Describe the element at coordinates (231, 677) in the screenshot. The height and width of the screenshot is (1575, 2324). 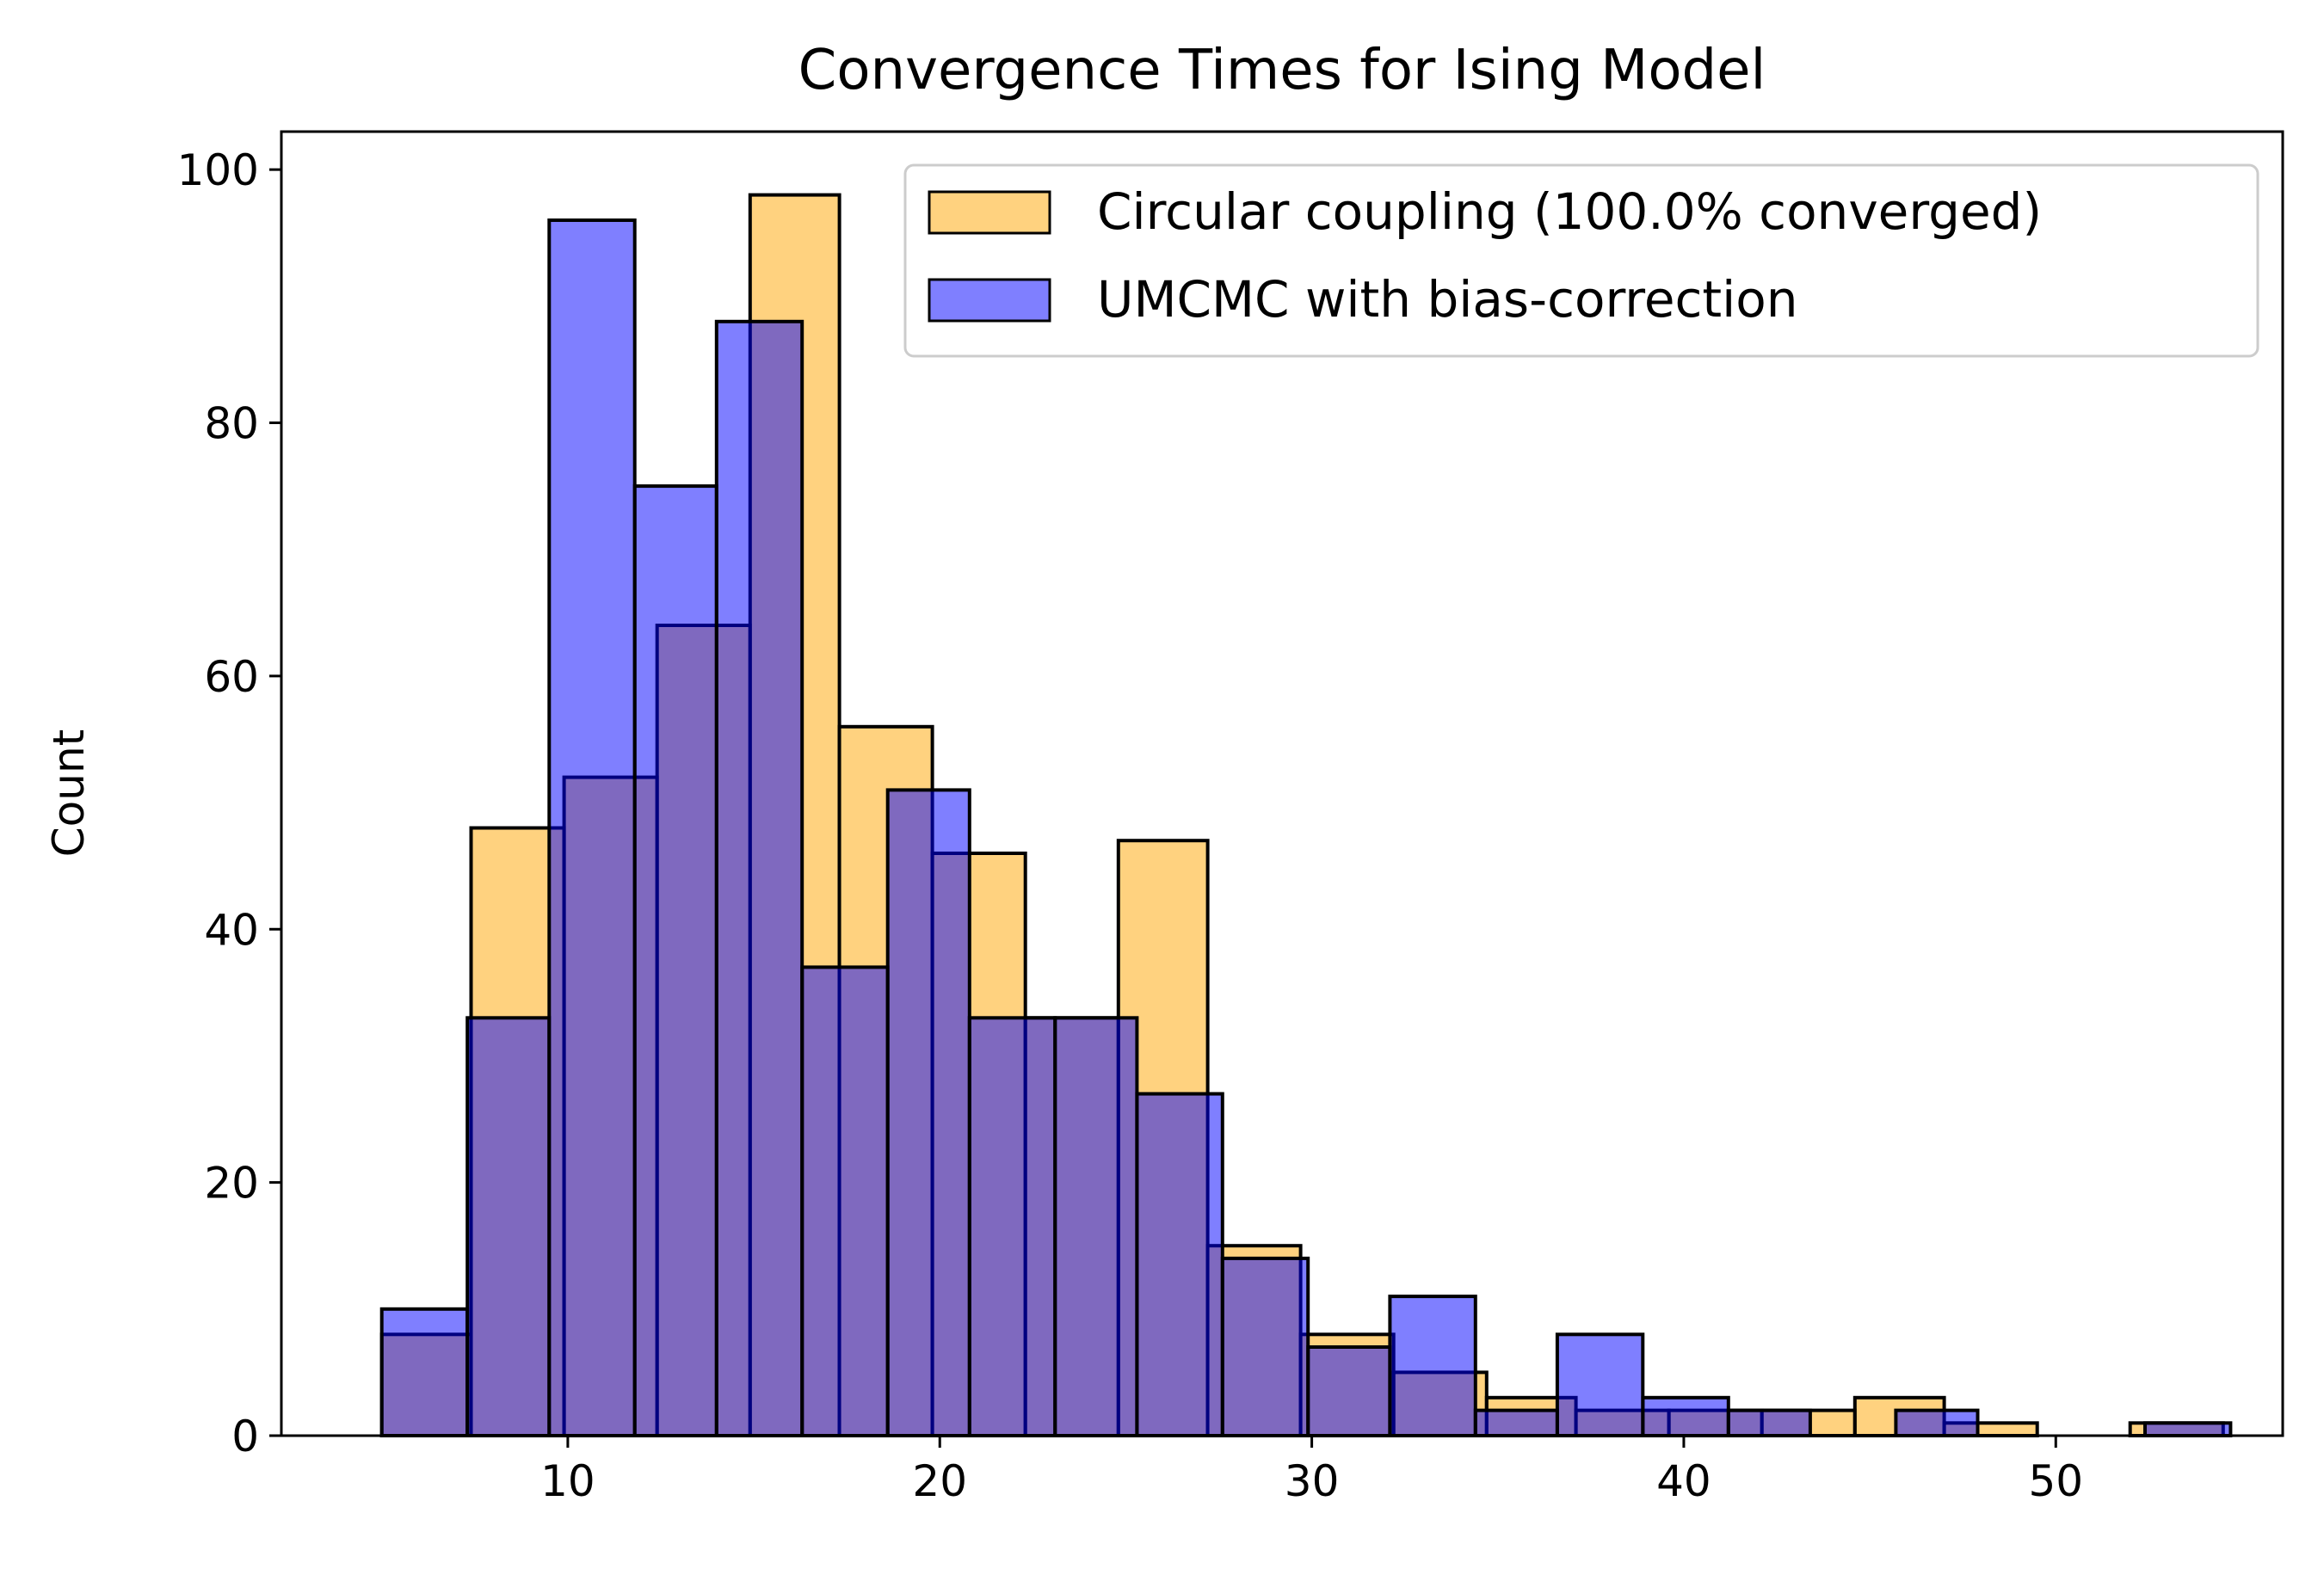
I see `y-tick-label: 60` at that location.